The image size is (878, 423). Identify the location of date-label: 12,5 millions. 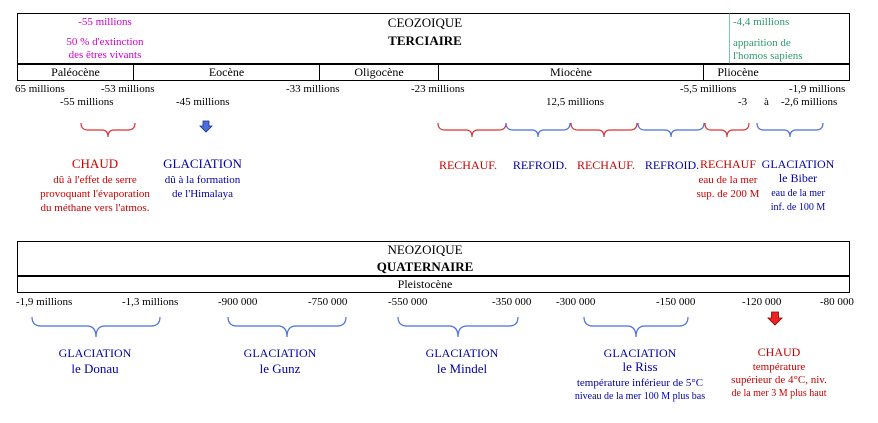
(575, 102).